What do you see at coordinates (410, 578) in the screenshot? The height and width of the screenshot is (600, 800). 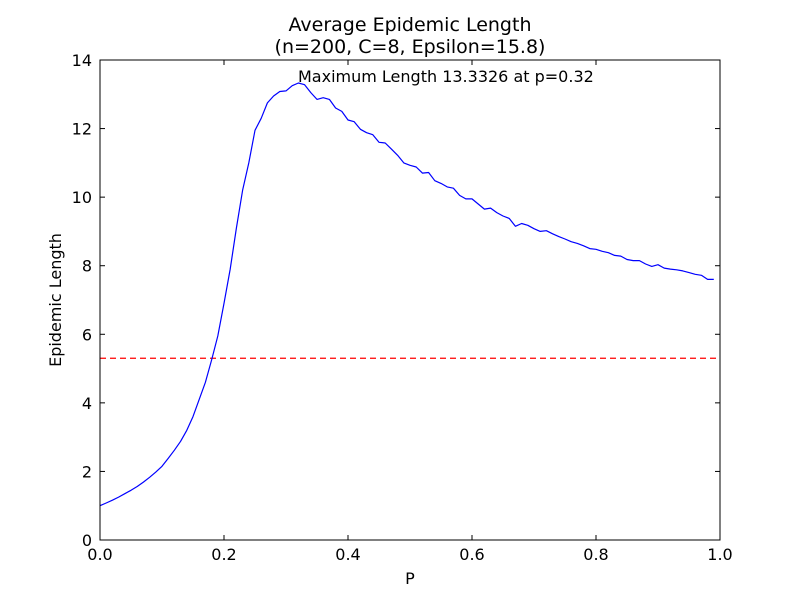 I see `x-axis-label: P` at bounding box center [410, 578].